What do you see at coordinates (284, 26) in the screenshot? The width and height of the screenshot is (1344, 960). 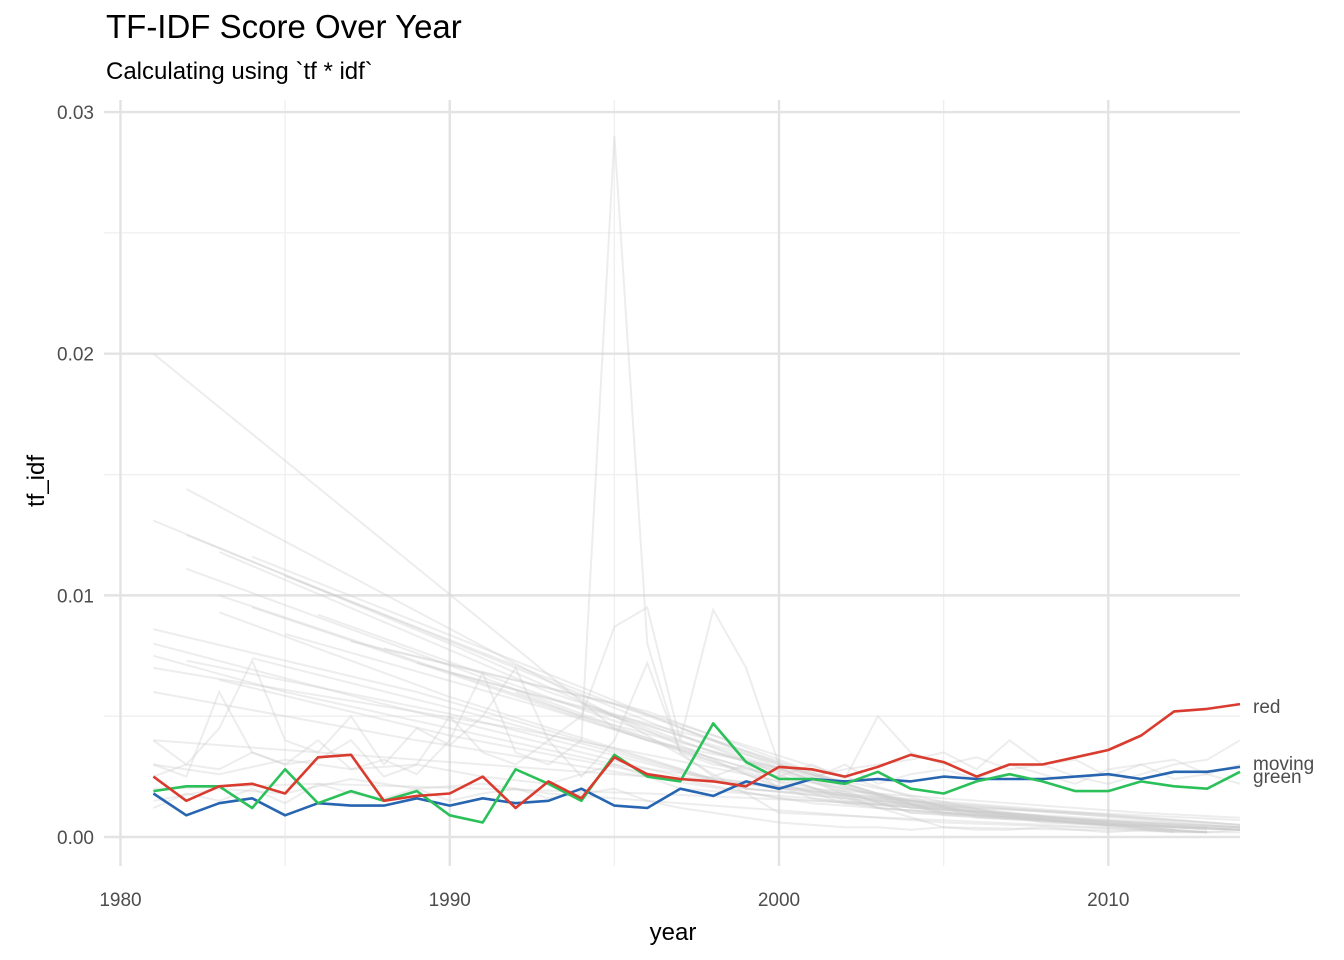 I see `chart-title: TF-IDF Score Over Year` at bounding box center [284, 26].